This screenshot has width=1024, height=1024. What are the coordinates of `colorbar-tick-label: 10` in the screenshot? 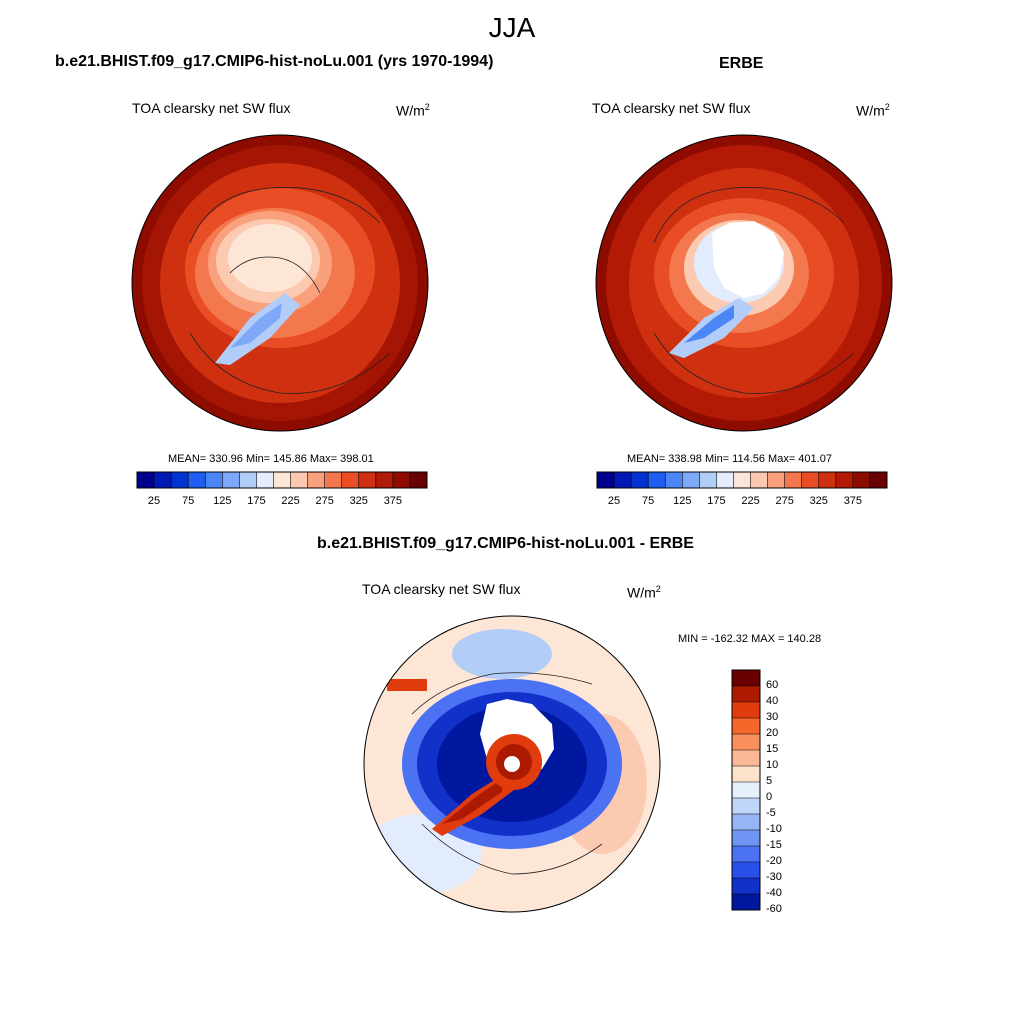 It's located at (772, 765).